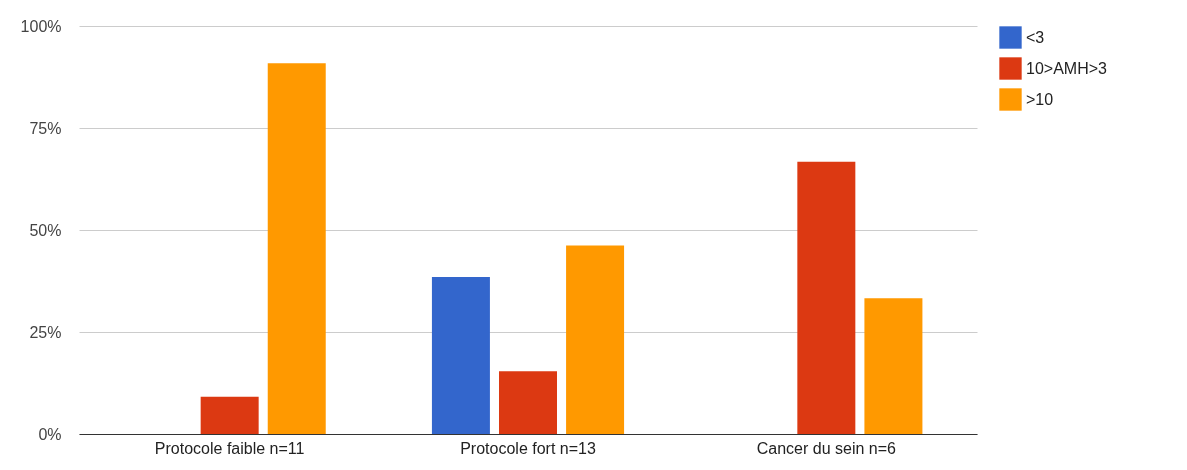 This screenshot has height=470, width=1187. What do you see at coordinates (1040, 99) in the screenshot?
I see `legend-label: >10` at bounding box center [1040, 99].